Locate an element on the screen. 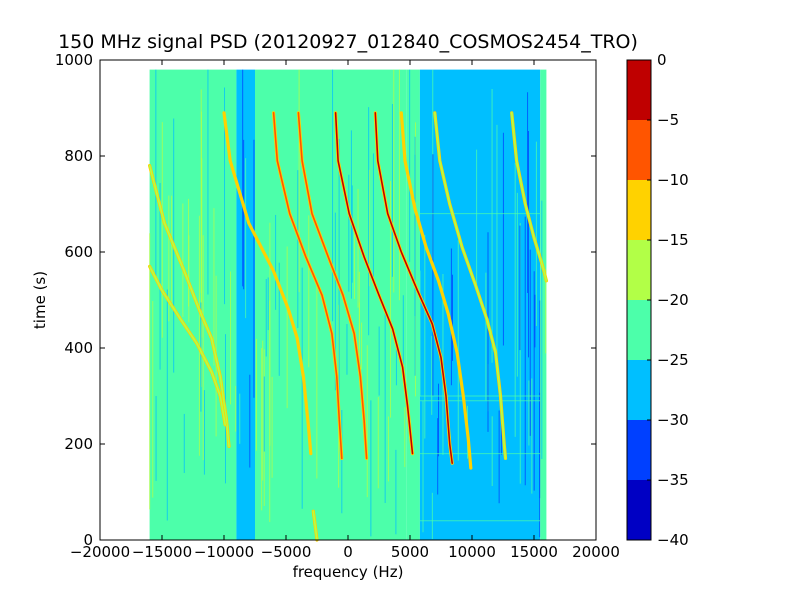  x-tick-label: 15000 is located at coordinates (534, 552).